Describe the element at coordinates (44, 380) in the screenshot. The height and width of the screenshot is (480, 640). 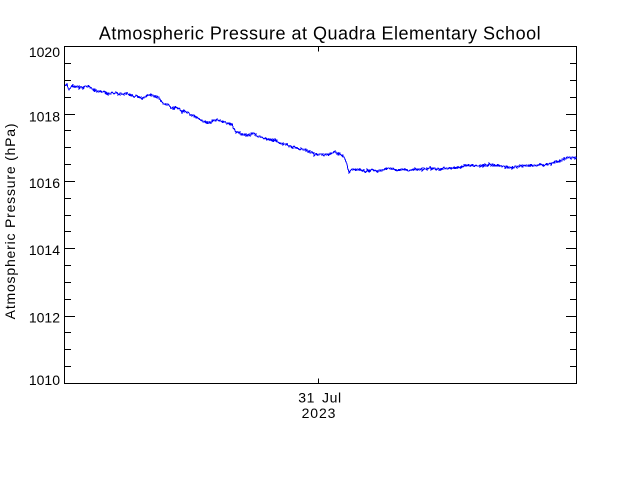
I see `svg-text: 1010` at that location.